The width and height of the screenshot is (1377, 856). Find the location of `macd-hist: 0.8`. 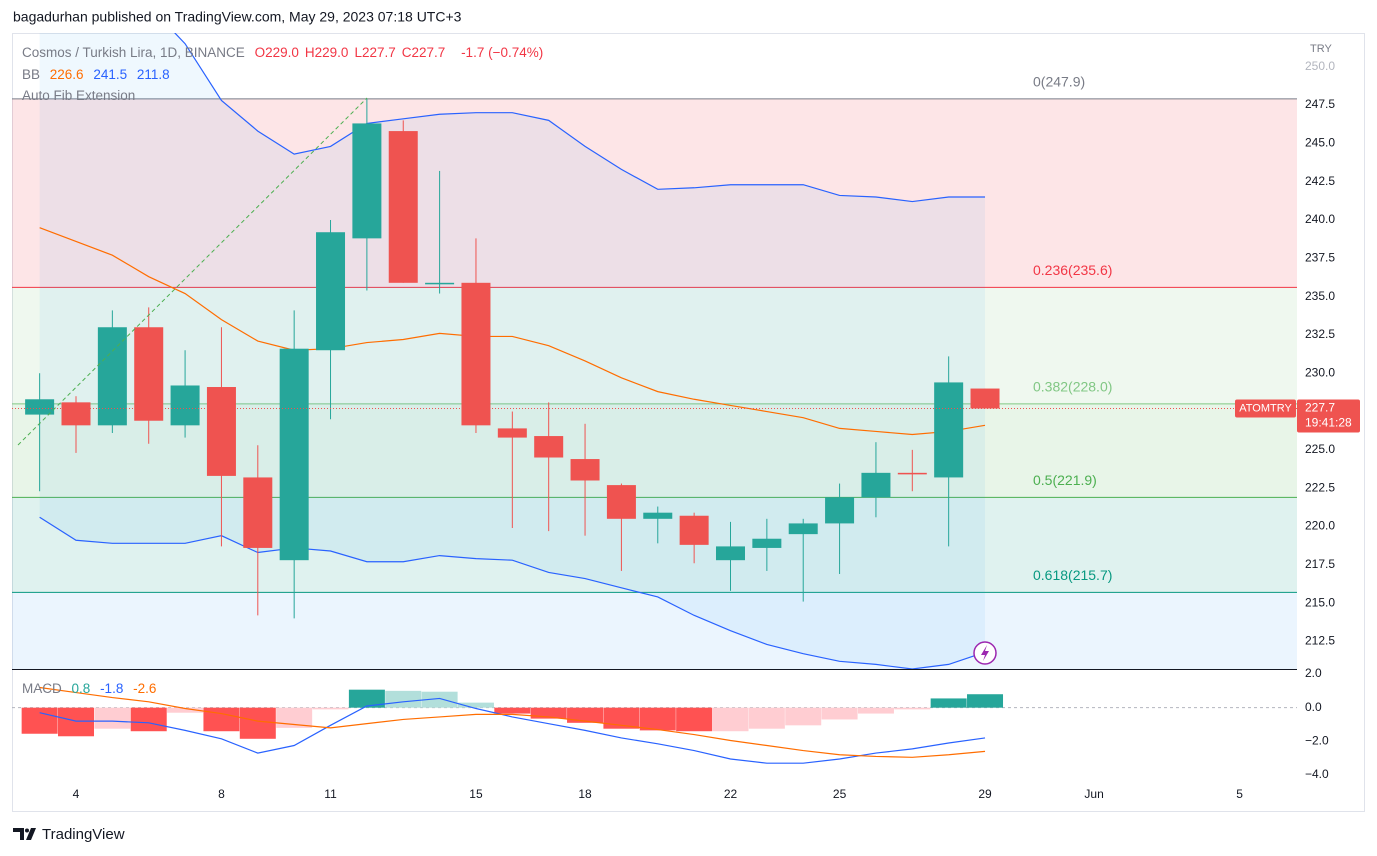

macd-hist: 0.8 is located at coordinates (81, 688).